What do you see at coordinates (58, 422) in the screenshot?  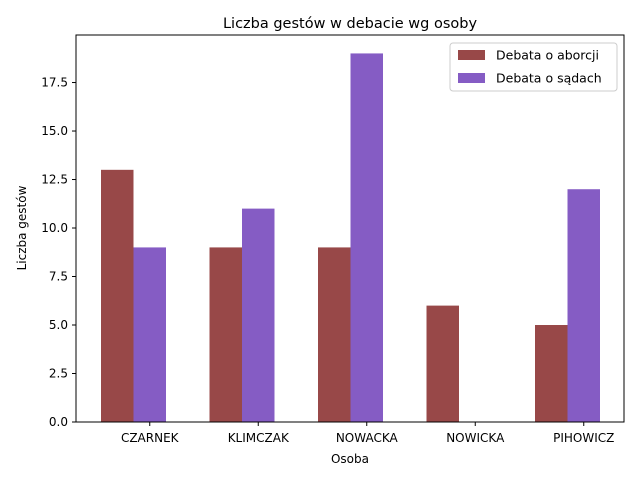 I see `y-tick-label: 0.0` at bounding box center [58, 422].